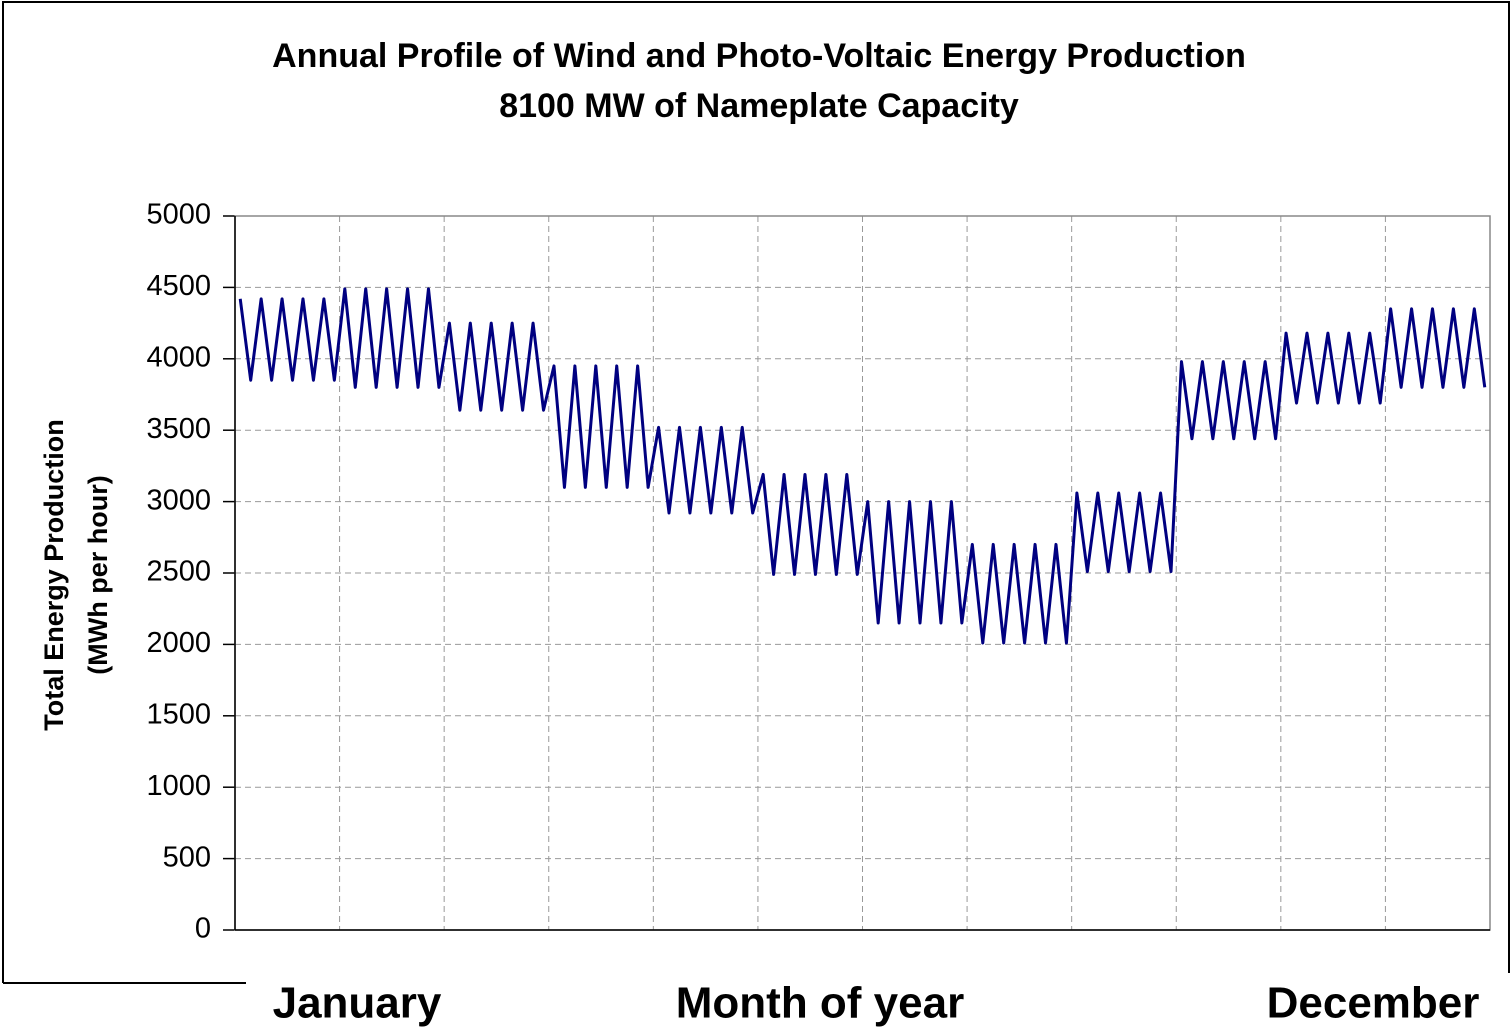  Describe the element at coordinates (187, 857) in the screenshot. I see `y-tick-label: 500` at that location.